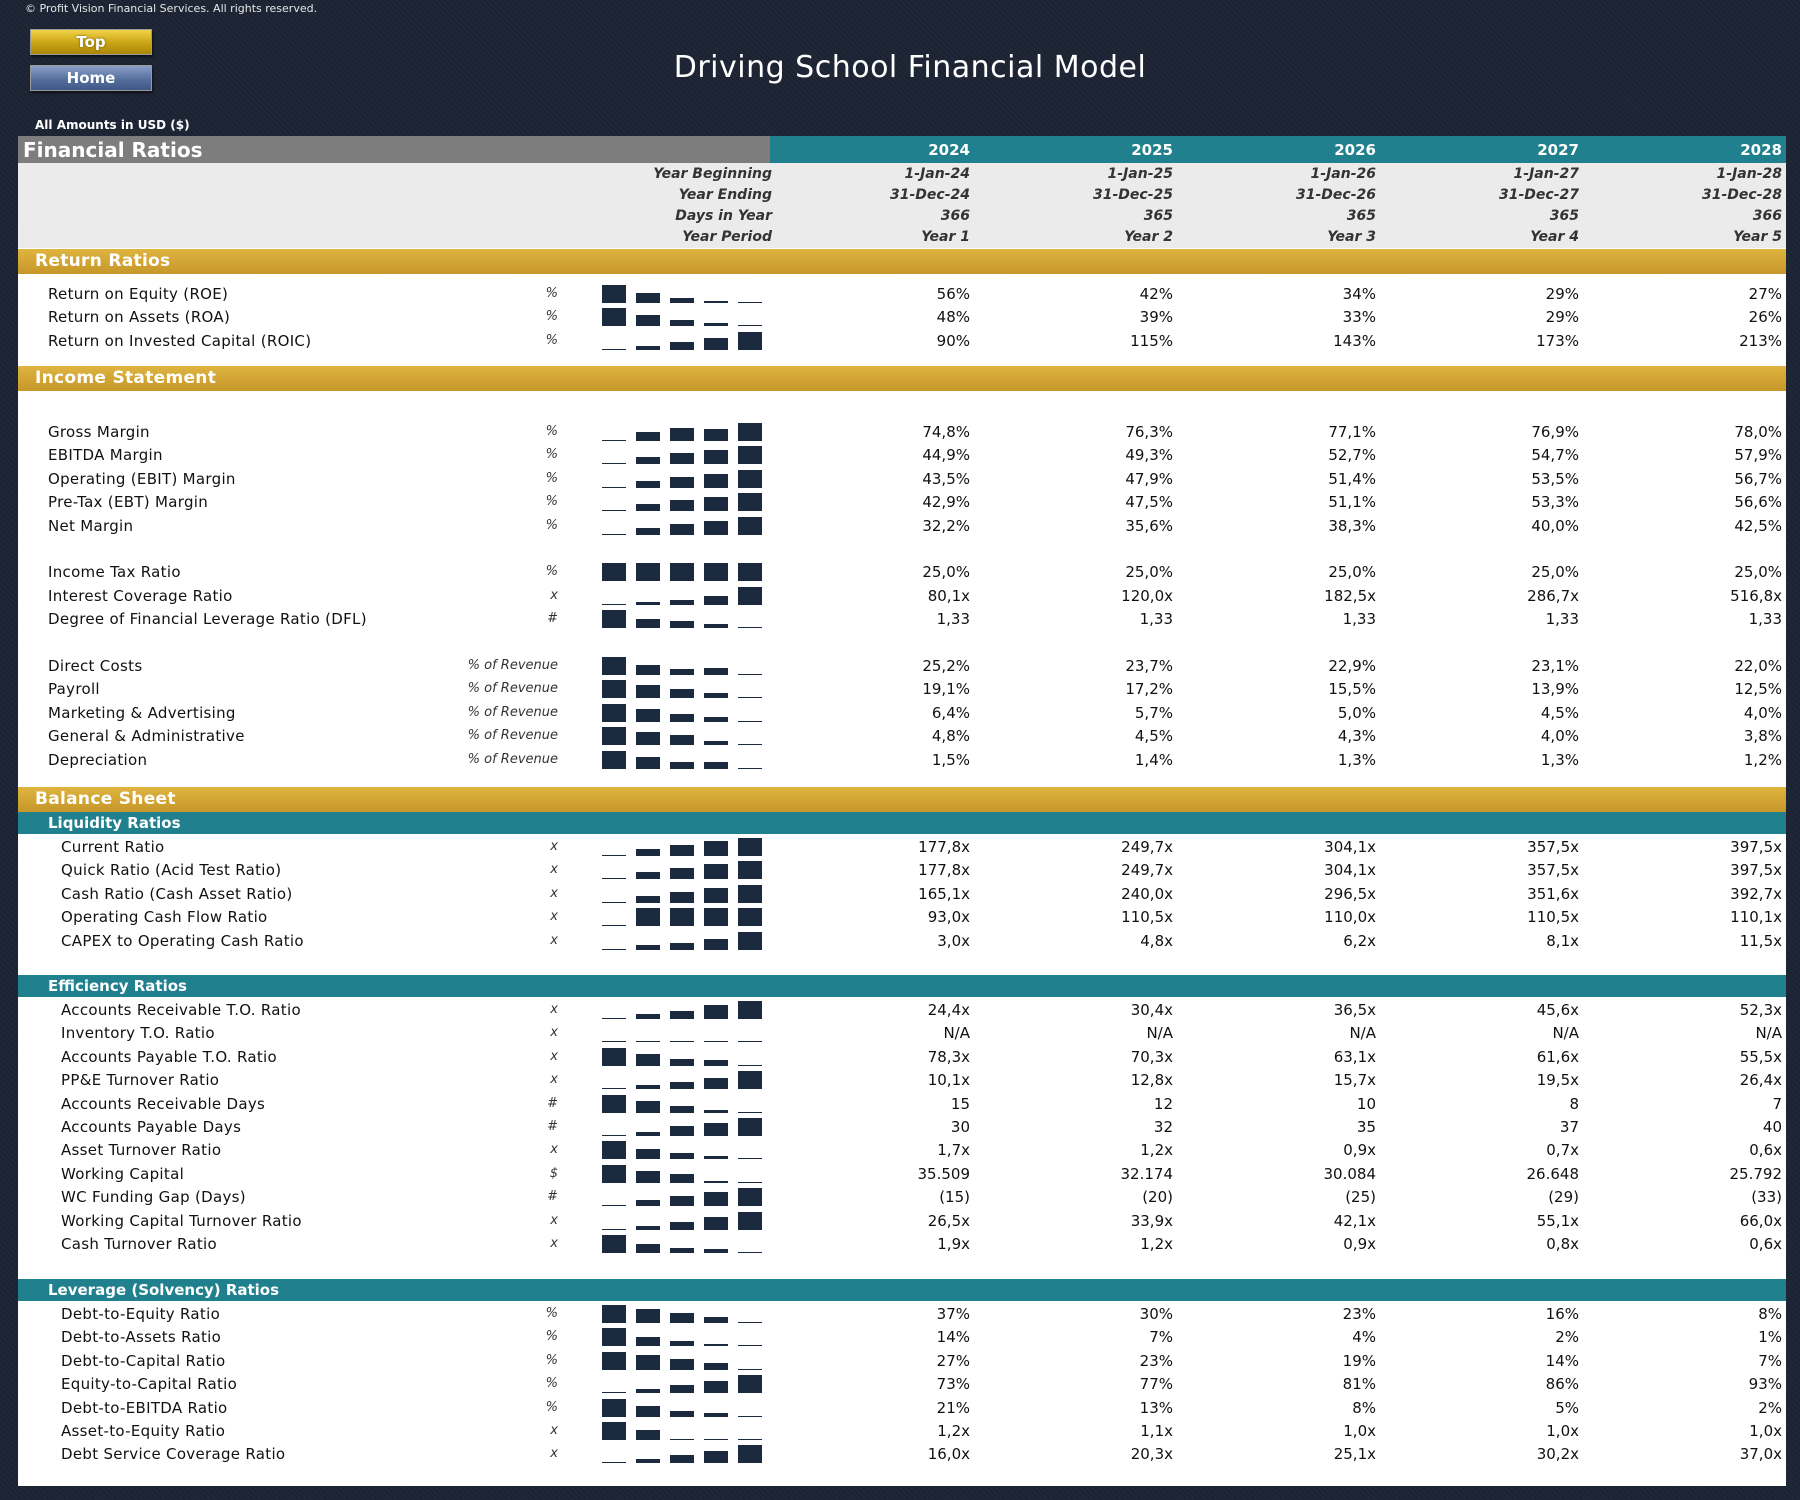  What do you see at coordinates (1359, 1150) in the screenshot?
I see `ratio-value-2026: 0,9x` at bounding box center [1359, 1150].